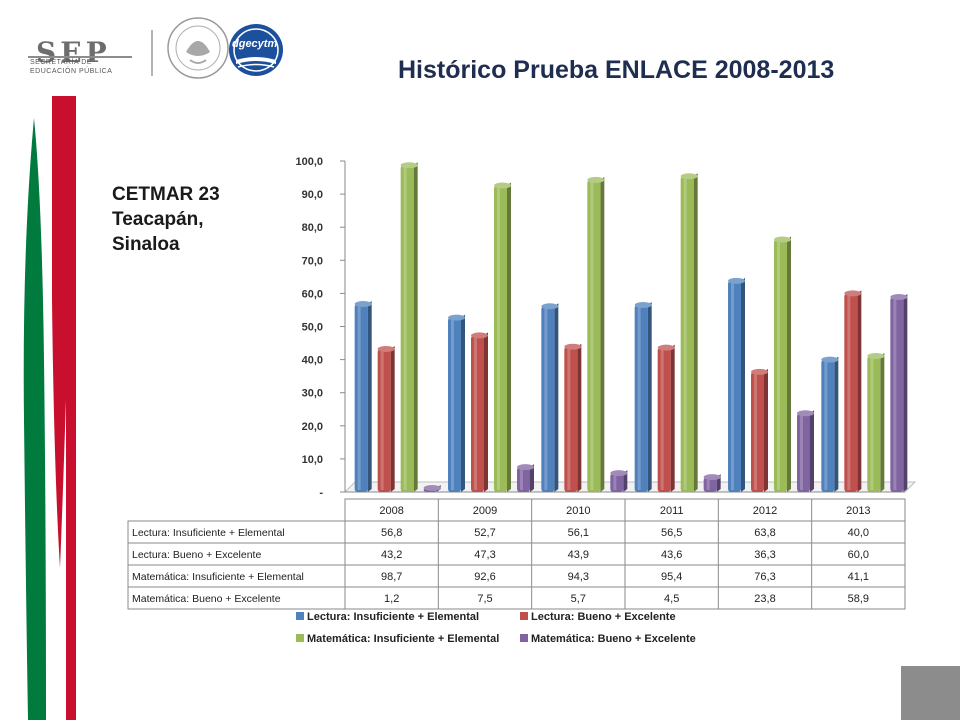 The image size is (960, 720). What do you see at coordinates (391, 511) in the screenshot?
I see `category-label: 2008` at bounding box center [391, 511].